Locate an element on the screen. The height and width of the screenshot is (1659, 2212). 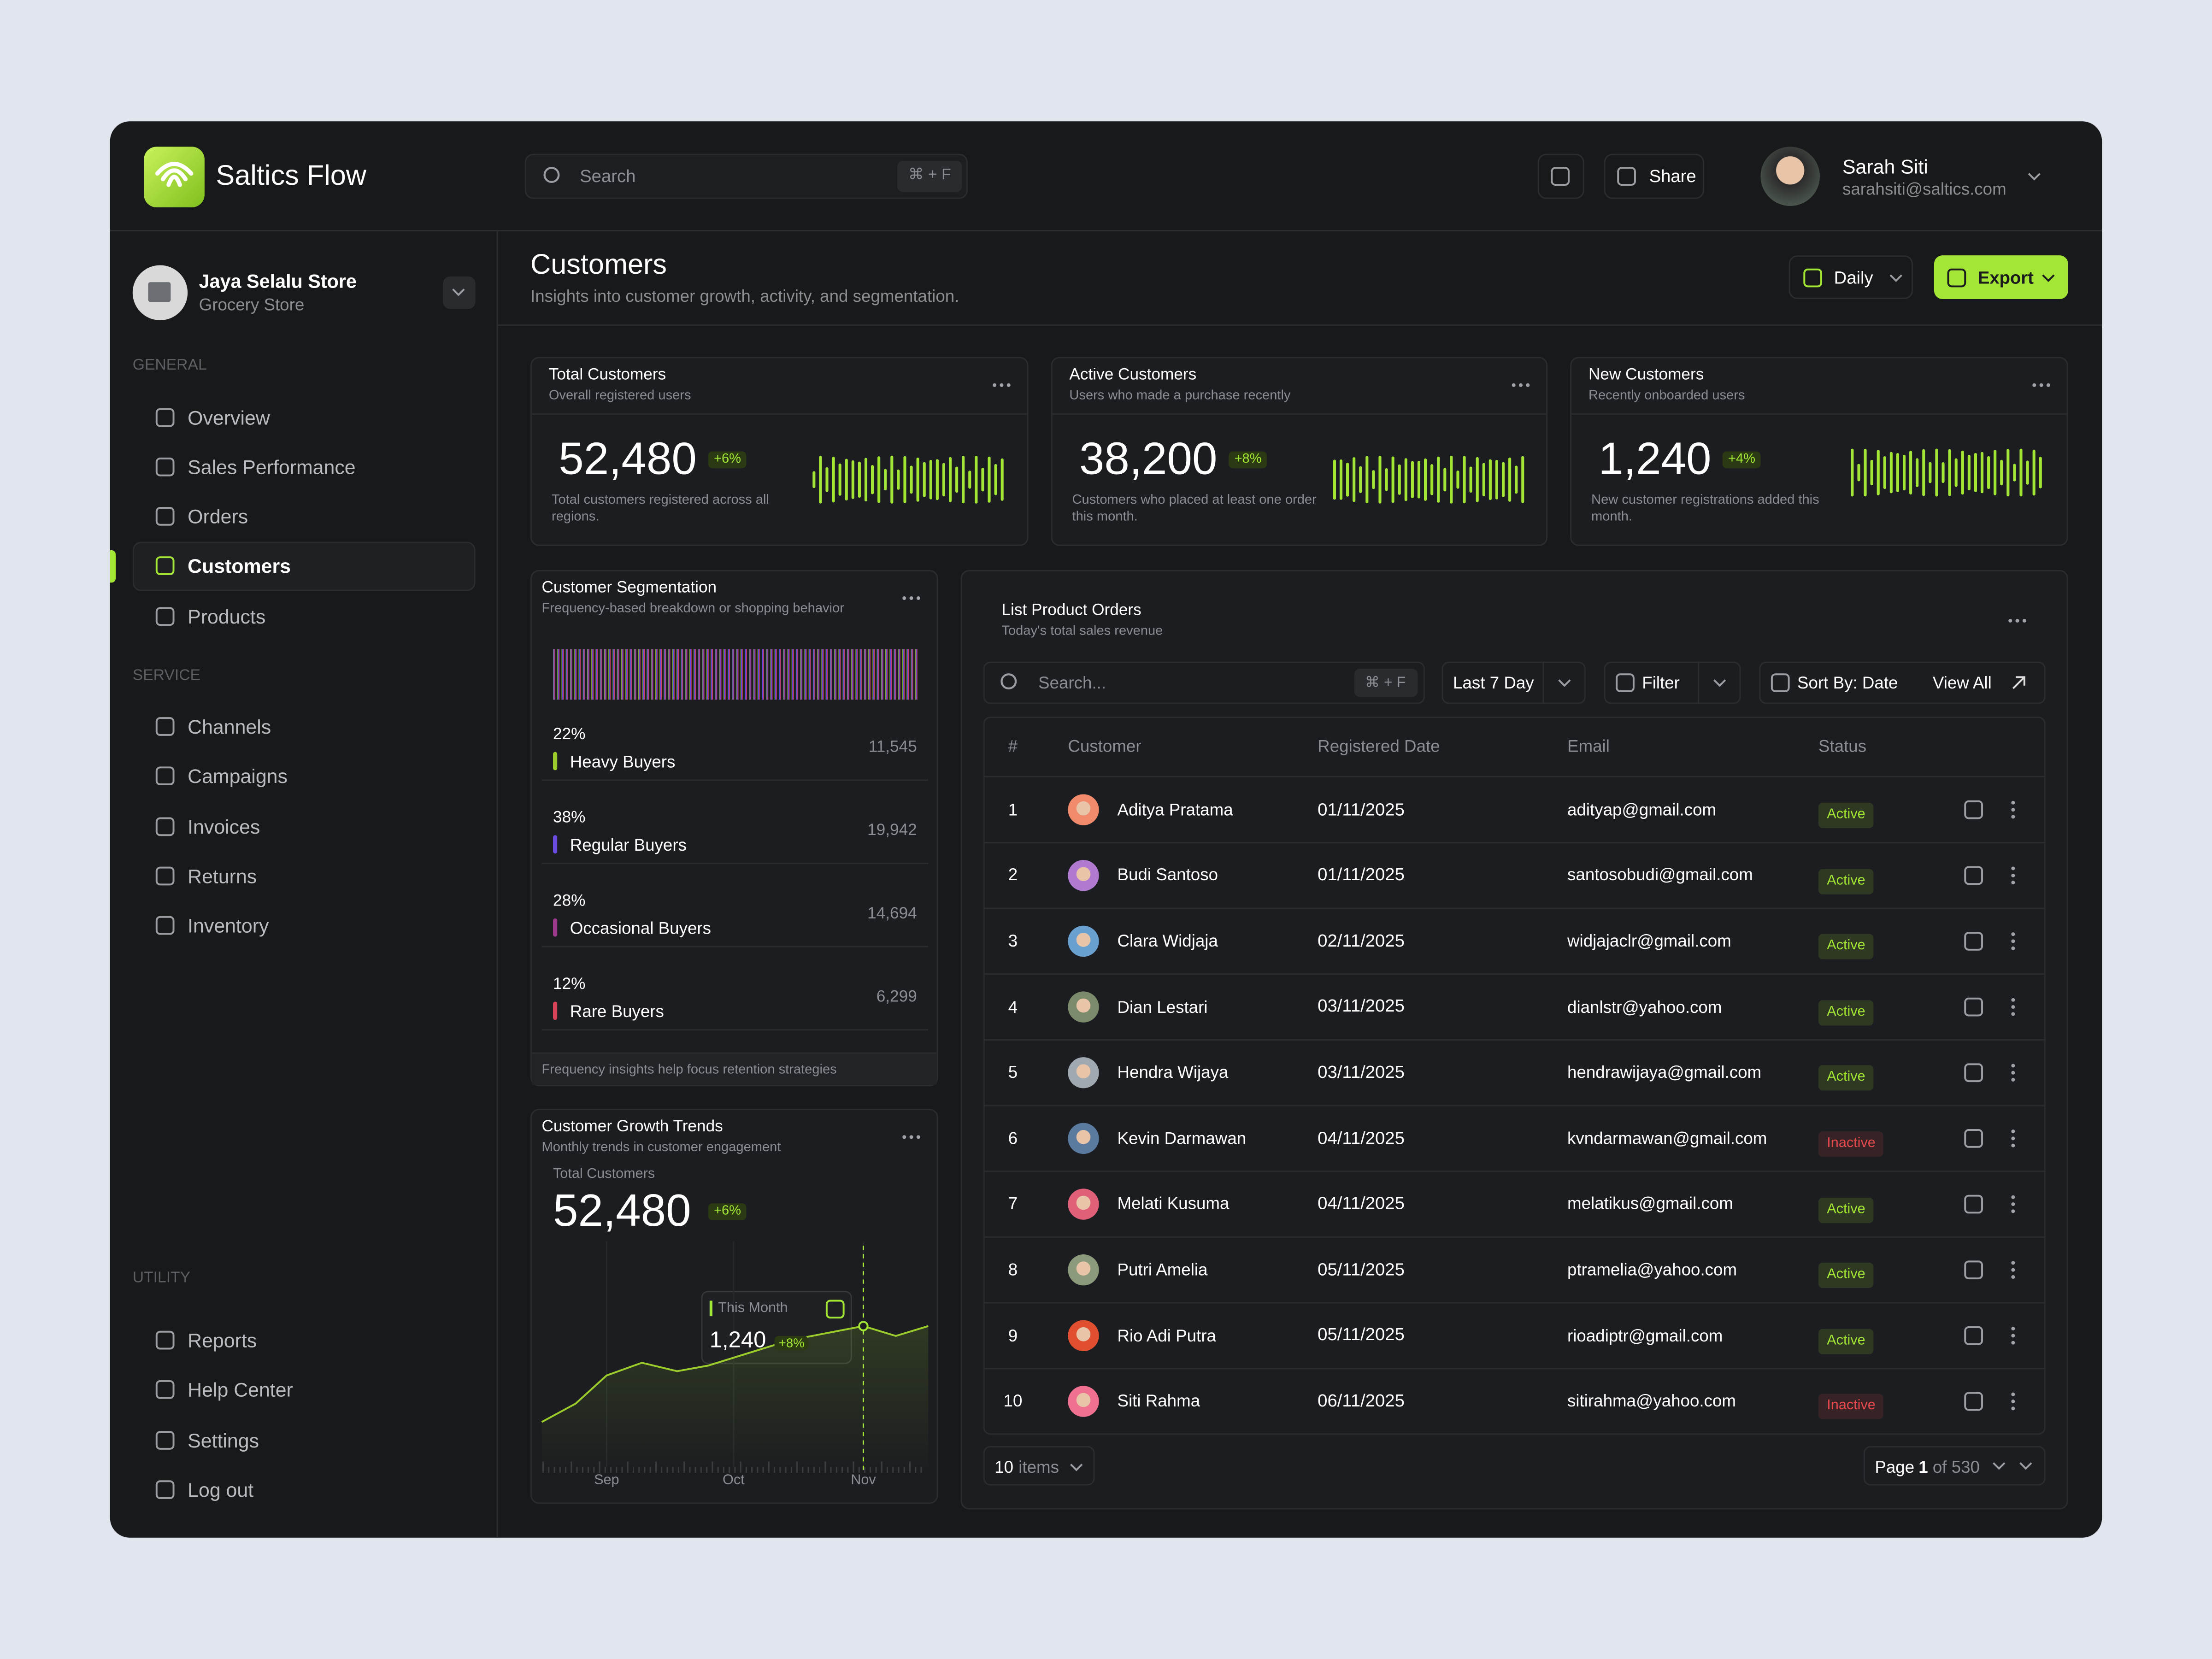
chevron is located at coordinates (1076, 1467).